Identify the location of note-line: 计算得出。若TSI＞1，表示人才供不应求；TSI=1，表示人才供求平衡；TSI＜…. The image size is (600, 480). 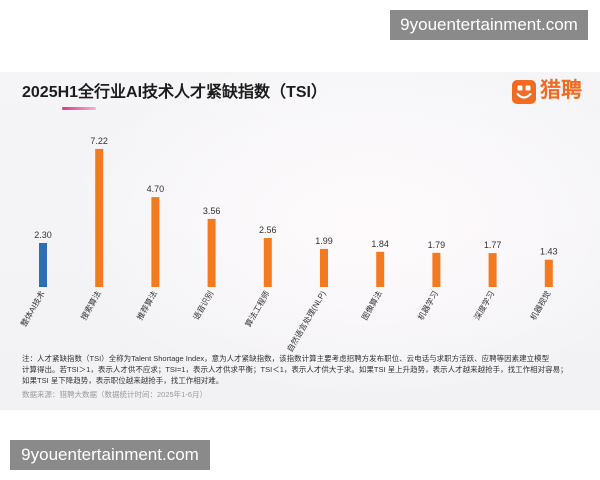
(295, 369).